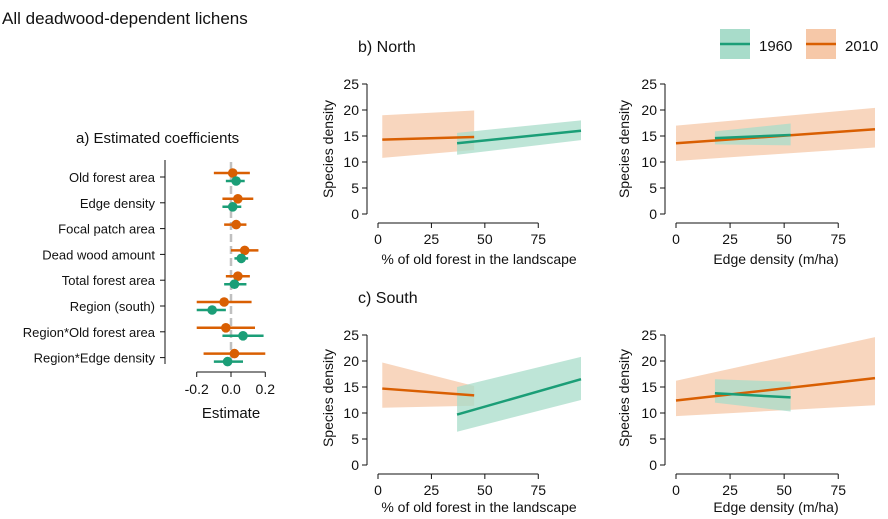  Describe the element at coordinates (328, 398) in the screenshot. I see `panel-c-left-ylabel: Species density` at that location.